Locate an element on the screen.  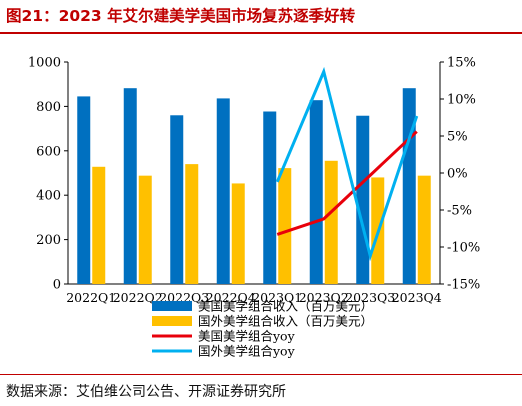
legend-label: 国外美学组合收入（百万美元） is located at coordinates (285, 321).